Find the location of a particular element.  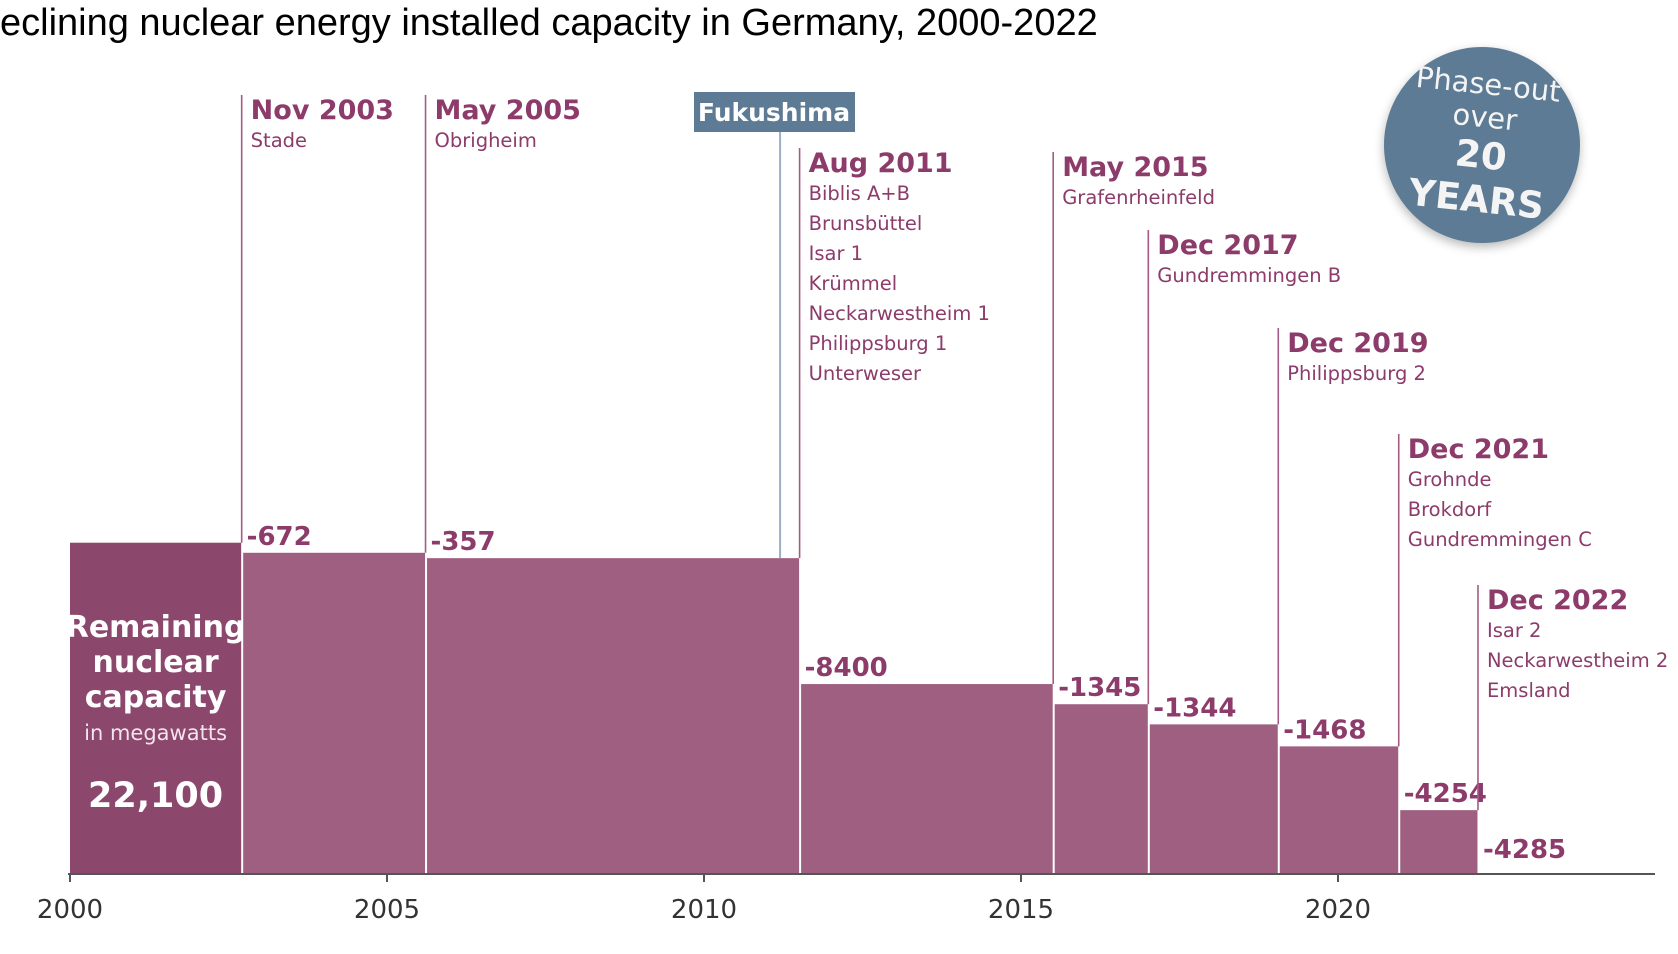

initial-capacity-unit: in megawatts is located at coordinates (155, 733).